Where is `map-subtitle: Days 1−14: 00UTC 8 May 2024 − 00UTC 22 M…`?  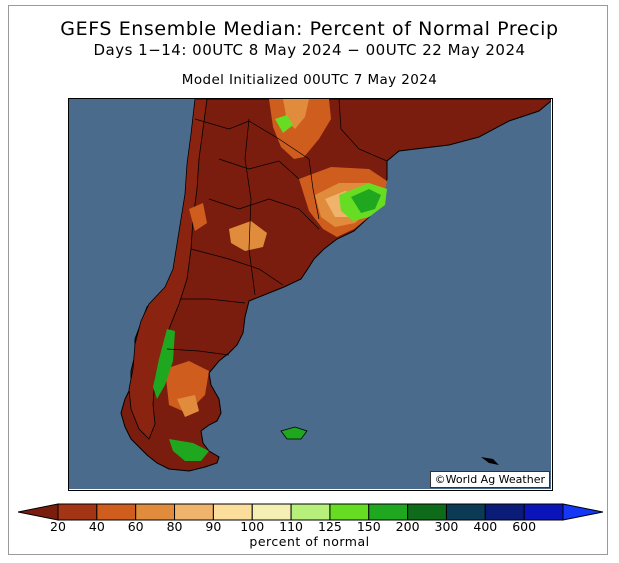 map-subtitle: Days 1−14: 00UTC 8 May 2024 − 00UTC 22 M… is located at coordinates (309, 50).